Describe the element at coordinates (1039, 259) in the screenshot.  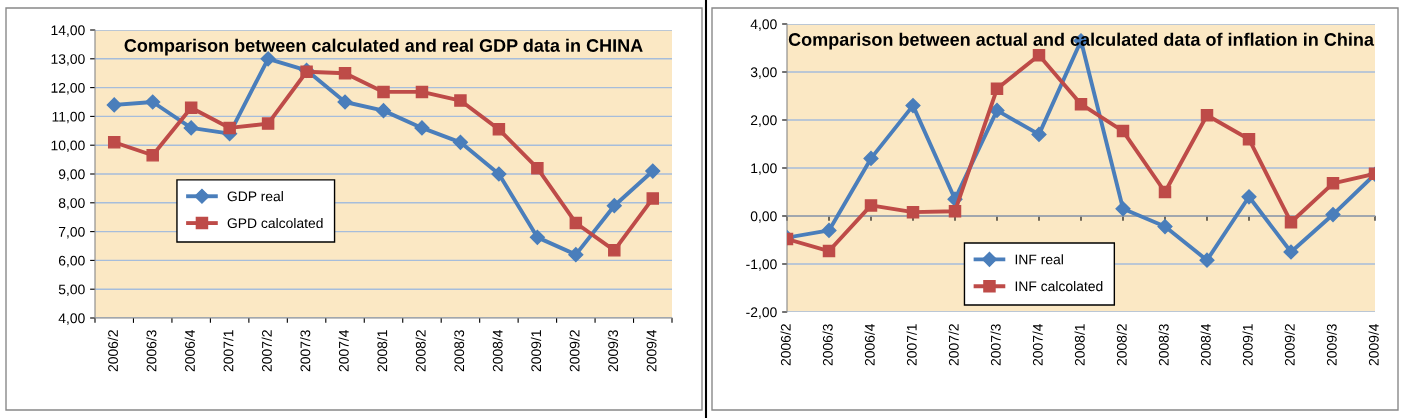
I see `legend-label: INF real` at that location.